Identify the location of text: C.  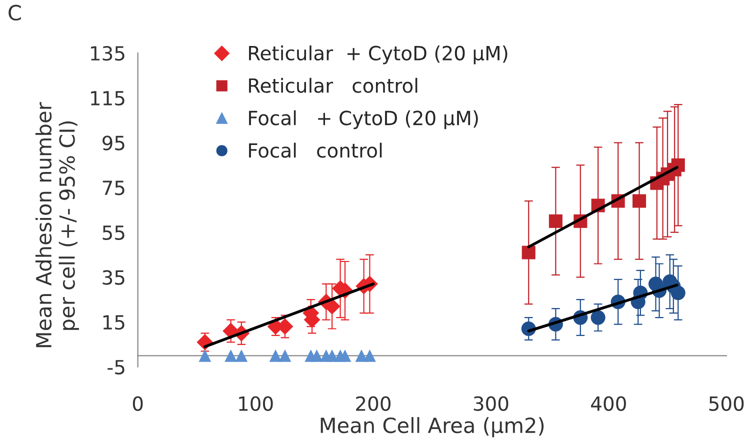
(14, 12).